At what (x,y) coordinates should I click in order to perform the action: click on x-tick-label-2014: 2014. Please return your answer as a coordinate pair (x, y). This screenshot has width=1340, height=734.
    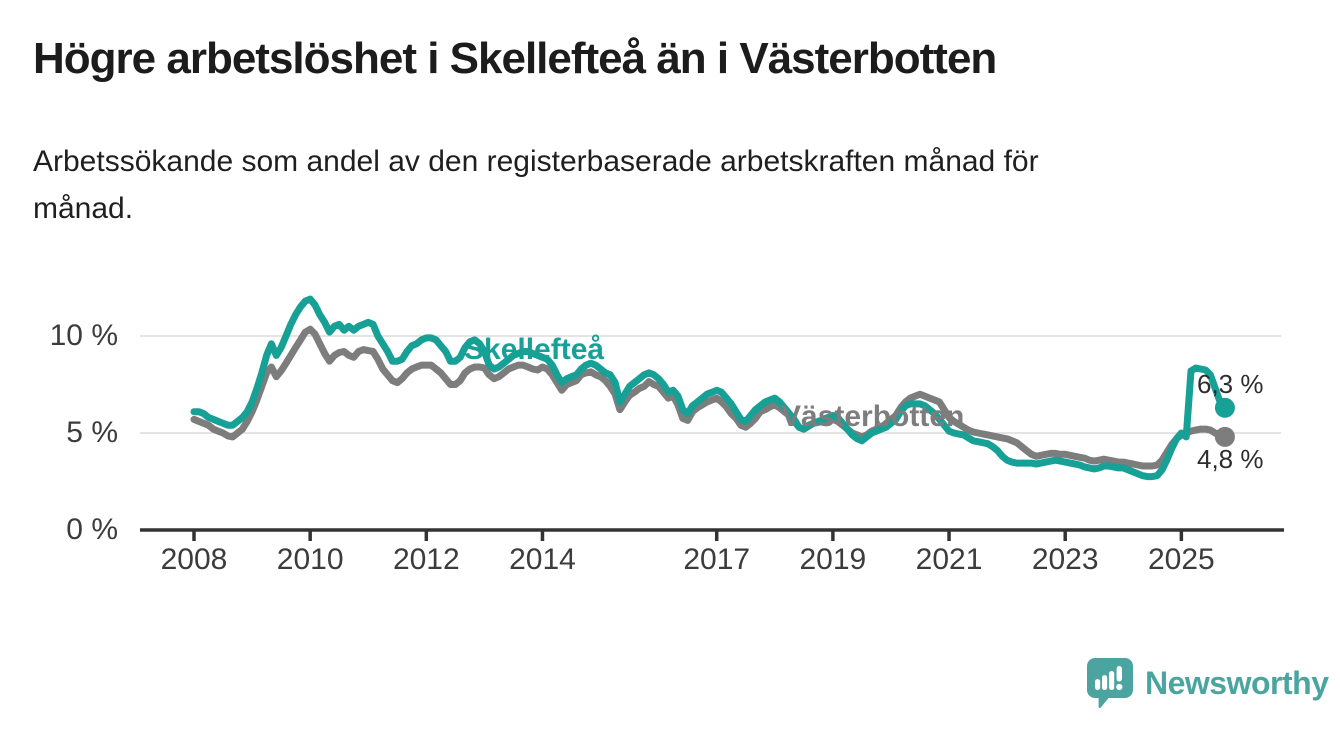
    Looking at the image, I should click on (542, 559).